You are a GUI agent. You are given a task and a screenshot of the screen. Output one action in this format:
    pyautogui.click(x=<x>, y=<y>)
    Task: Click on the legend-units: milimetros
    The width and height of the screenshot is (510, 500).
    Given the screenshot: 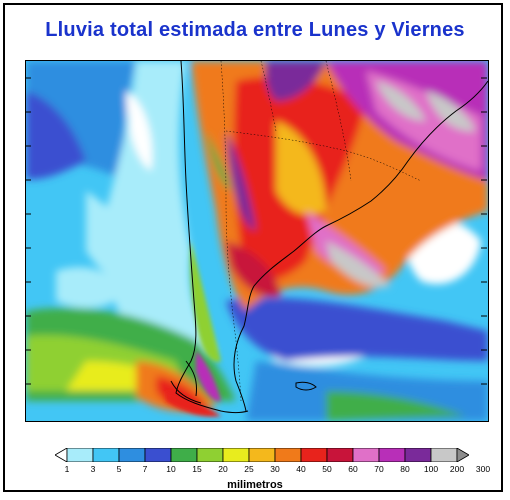 What is the action you would take?
    pyautogui.click(x=255, y=485)
    